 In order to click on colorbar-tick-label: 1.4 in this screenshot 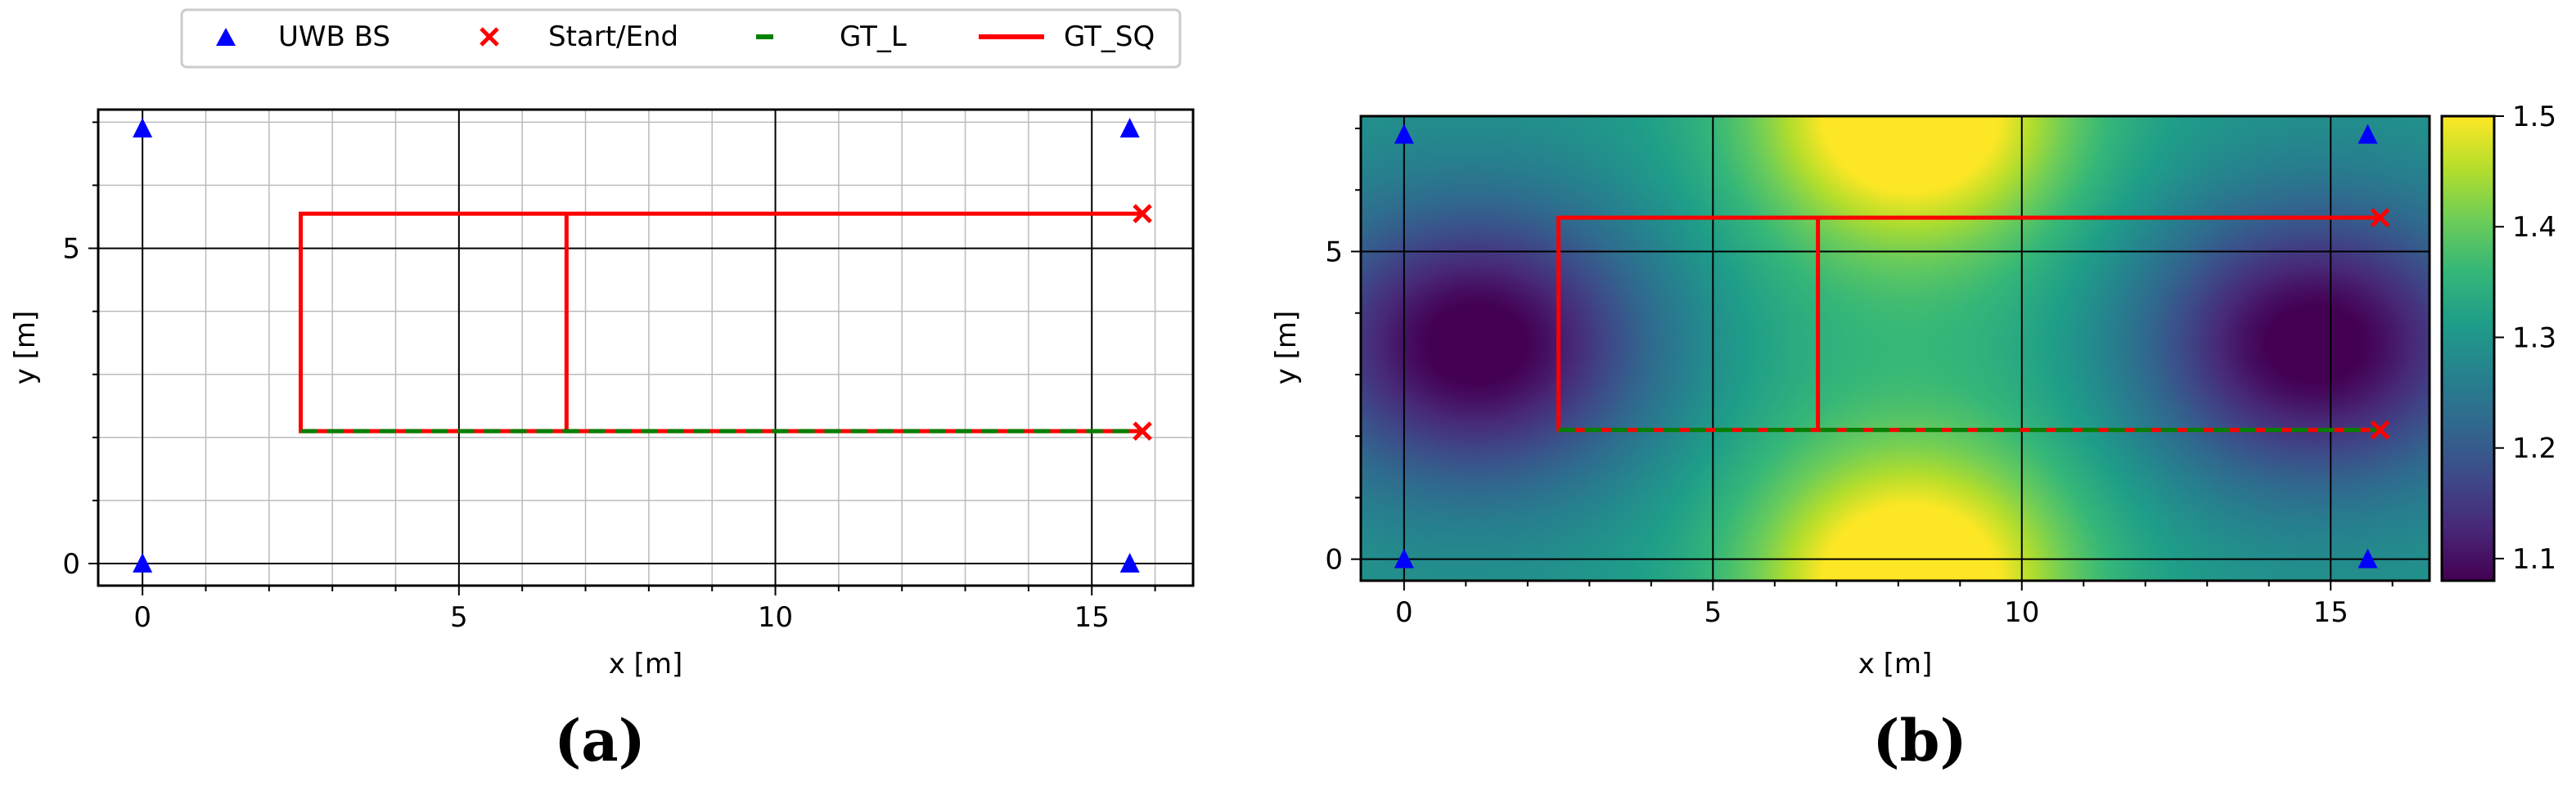, I will do `click(2534, 227)`.